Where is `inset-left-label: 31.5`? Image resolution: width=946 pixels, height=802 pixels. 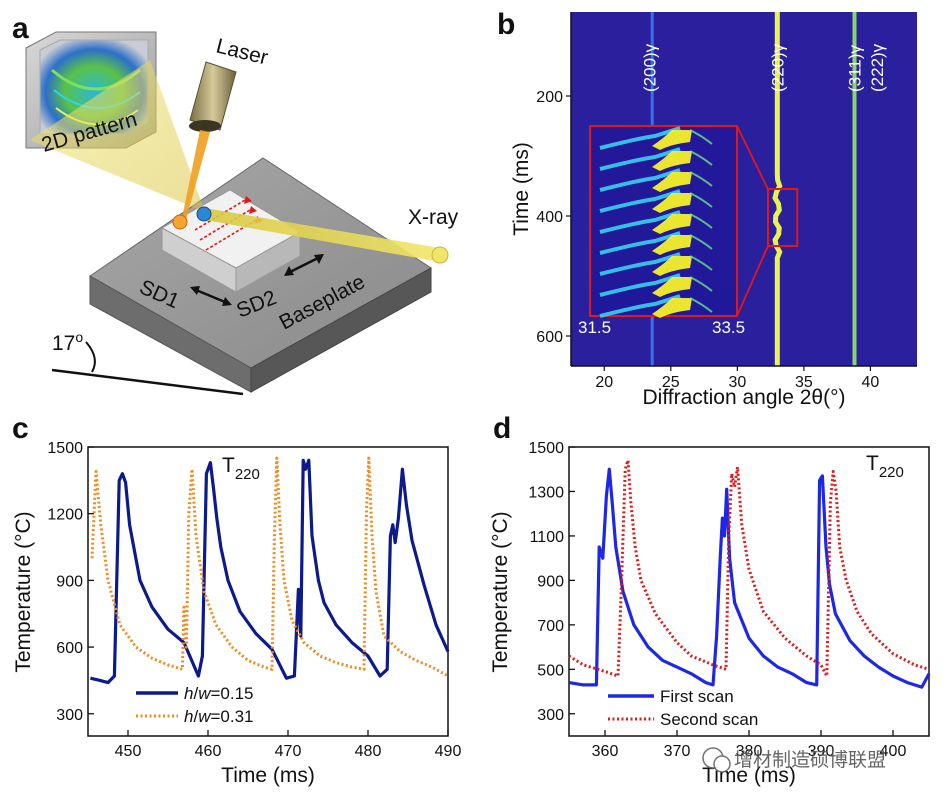 inset-left-label: 31.5 is located at coordinates (594, 327).